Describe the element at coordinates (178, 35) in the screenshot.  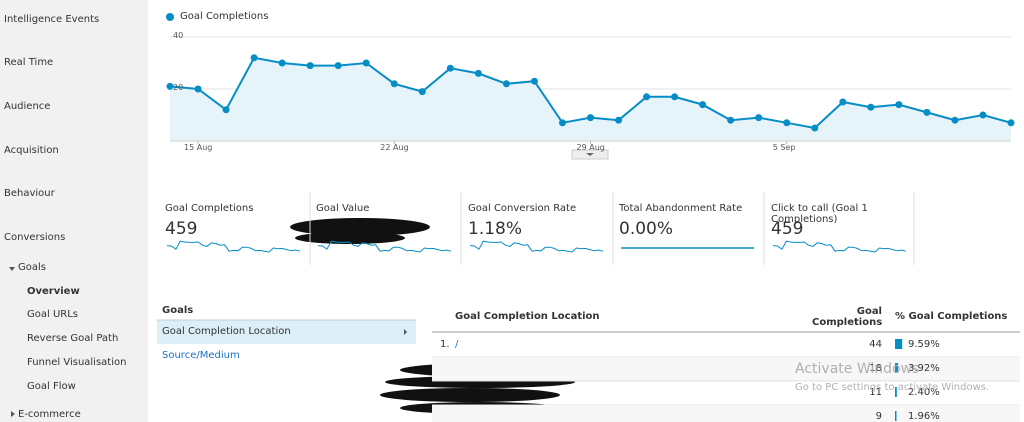
I see `y-tick-label: 40` at that location.